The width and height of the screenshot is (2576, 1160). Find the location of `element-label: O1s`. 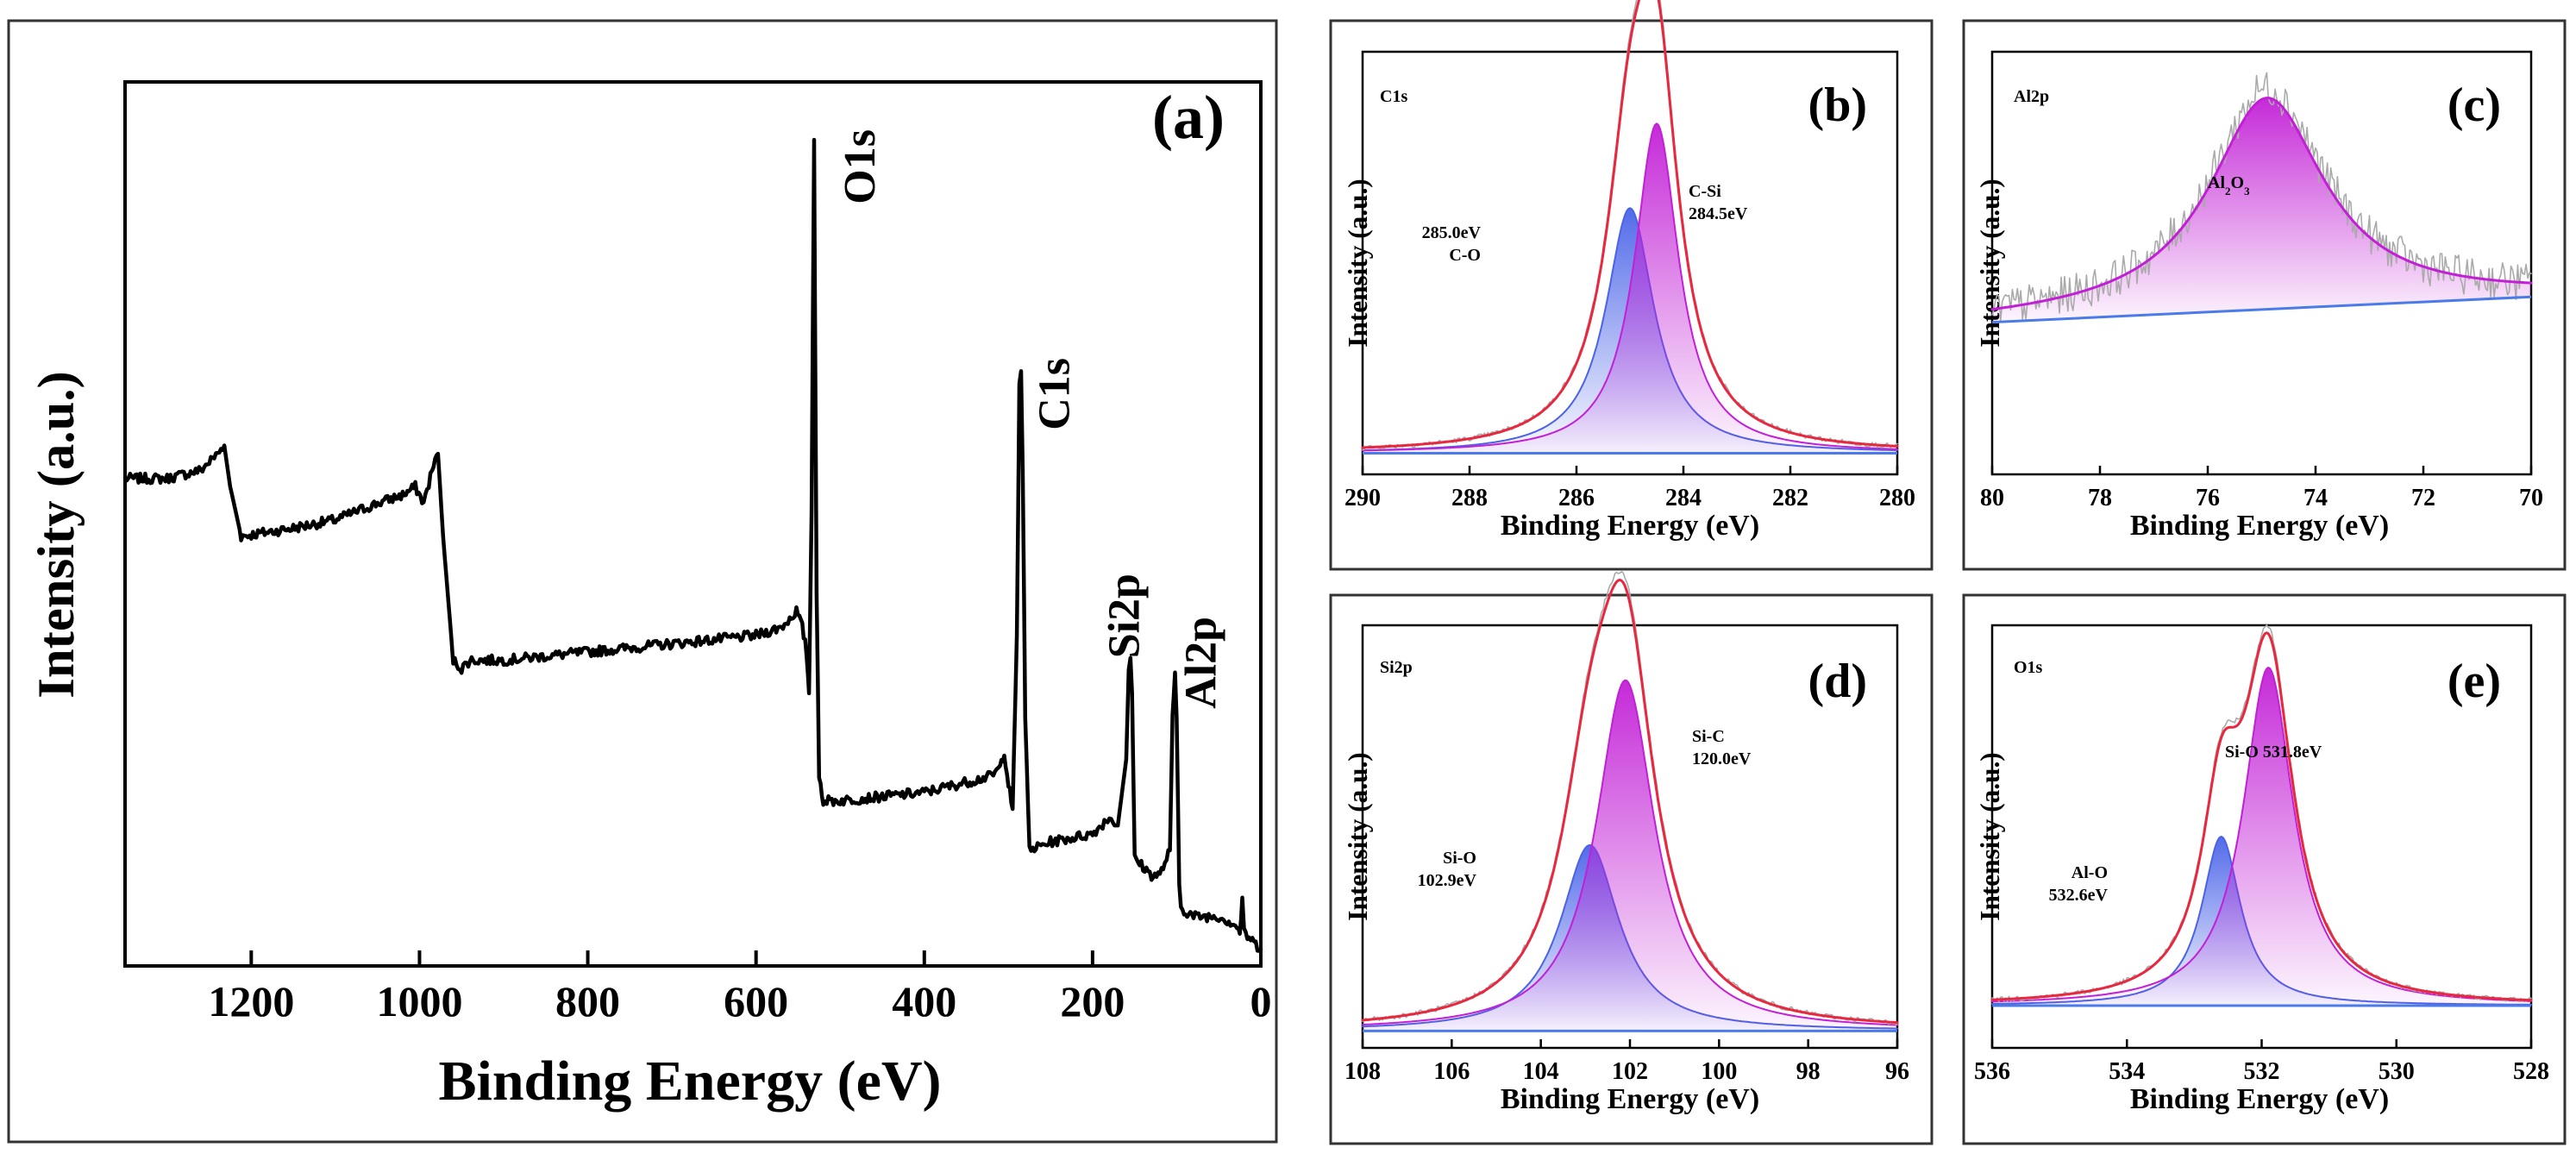

element-label: O1s is located at coordinates (2028, 667).